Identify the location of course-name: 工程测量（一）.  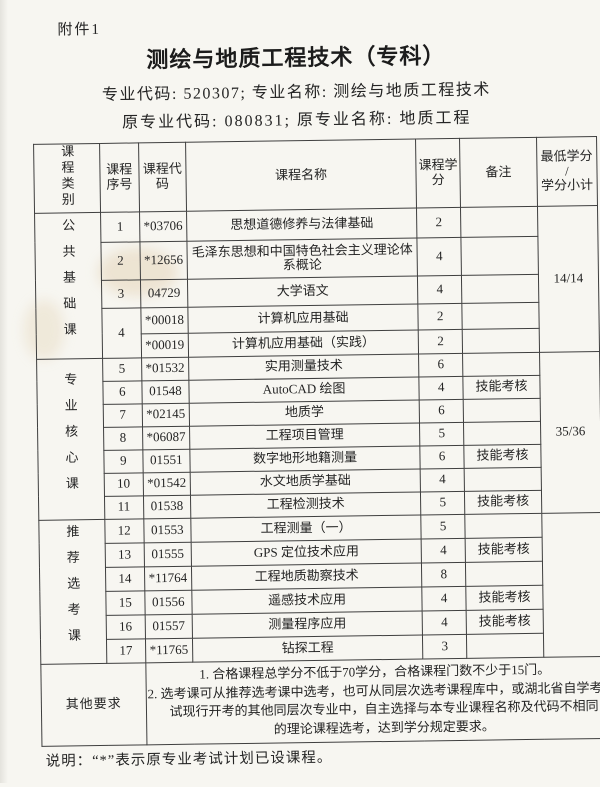
(306, 528).